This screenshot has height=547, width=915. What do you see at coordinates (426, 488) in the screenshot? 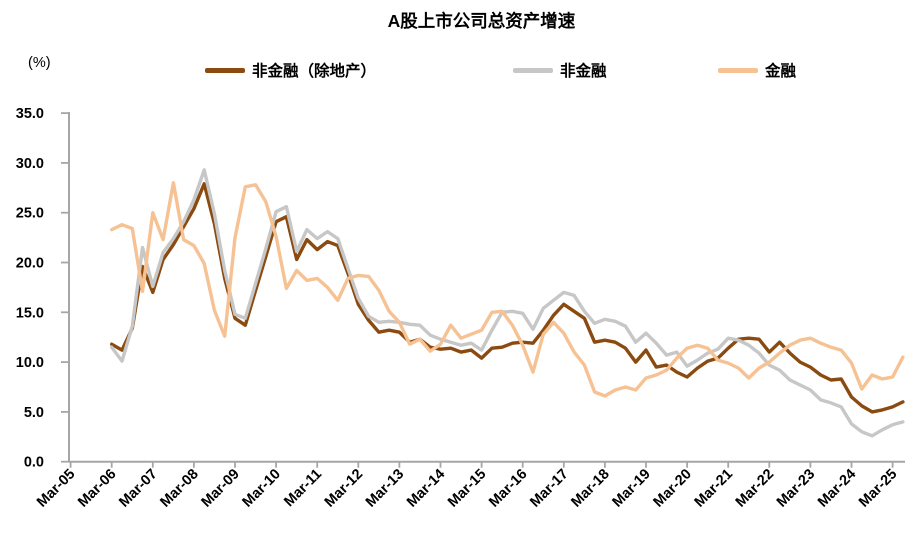
I see `x-tick-label: Mar-14` at bounding box center [426, 488].